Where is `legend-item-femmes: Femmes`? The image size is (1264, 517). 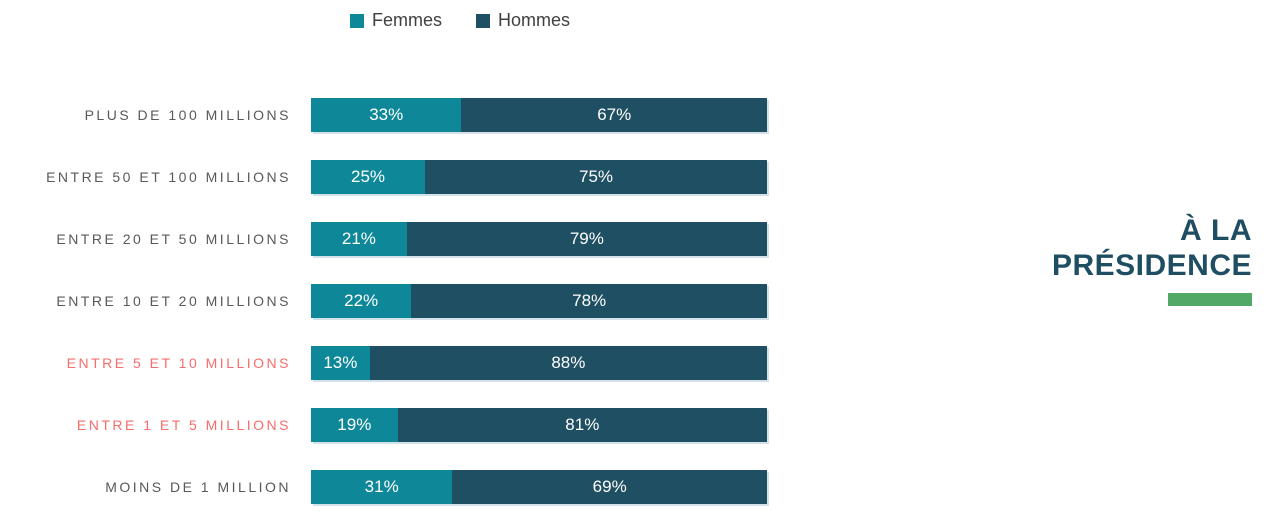 legend-item-femmes: Femmes is located at coordinates (396, 20).